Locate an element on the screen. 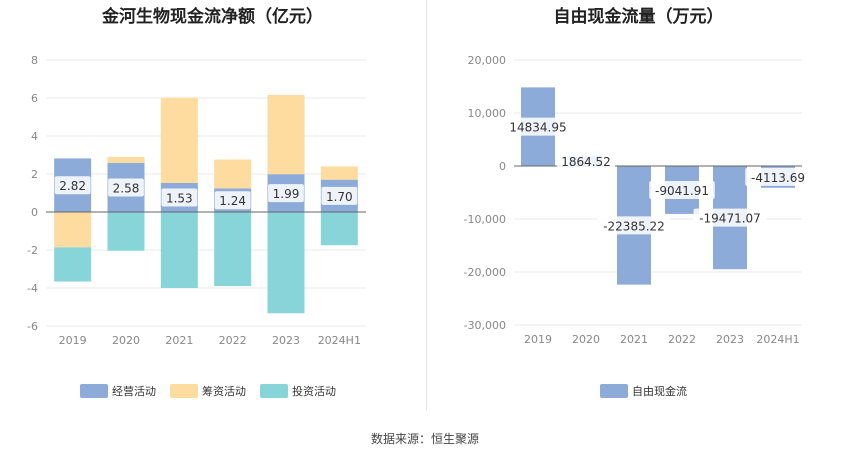 The height and width of the screenshot is (459, 850). left-legend: 经营活动 筹资活动 投资活动 is located at coordinates (208, 391).